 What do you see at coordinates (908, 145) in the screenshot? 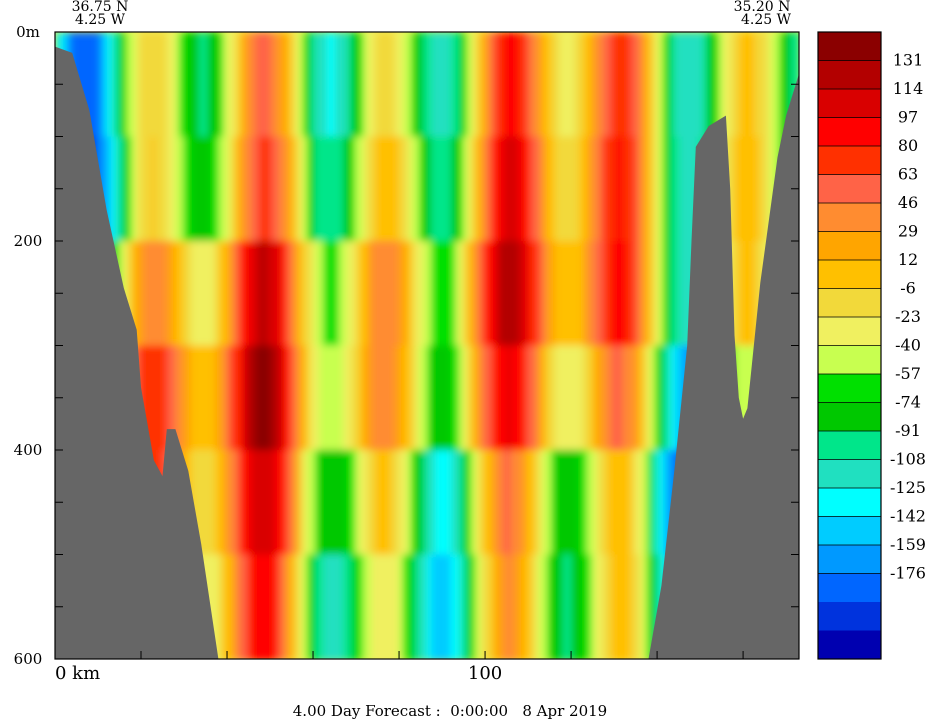
I see `colorbar-label: 80` at bounding box center [908, 145].